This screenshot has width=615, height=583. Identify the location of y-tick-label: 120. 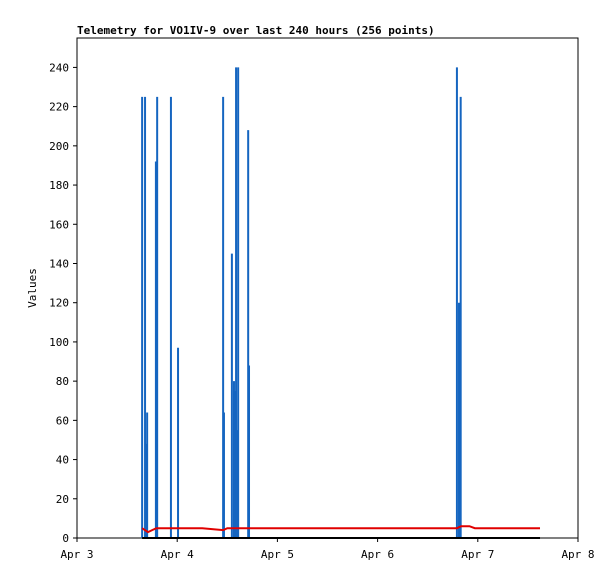
(59, 303).